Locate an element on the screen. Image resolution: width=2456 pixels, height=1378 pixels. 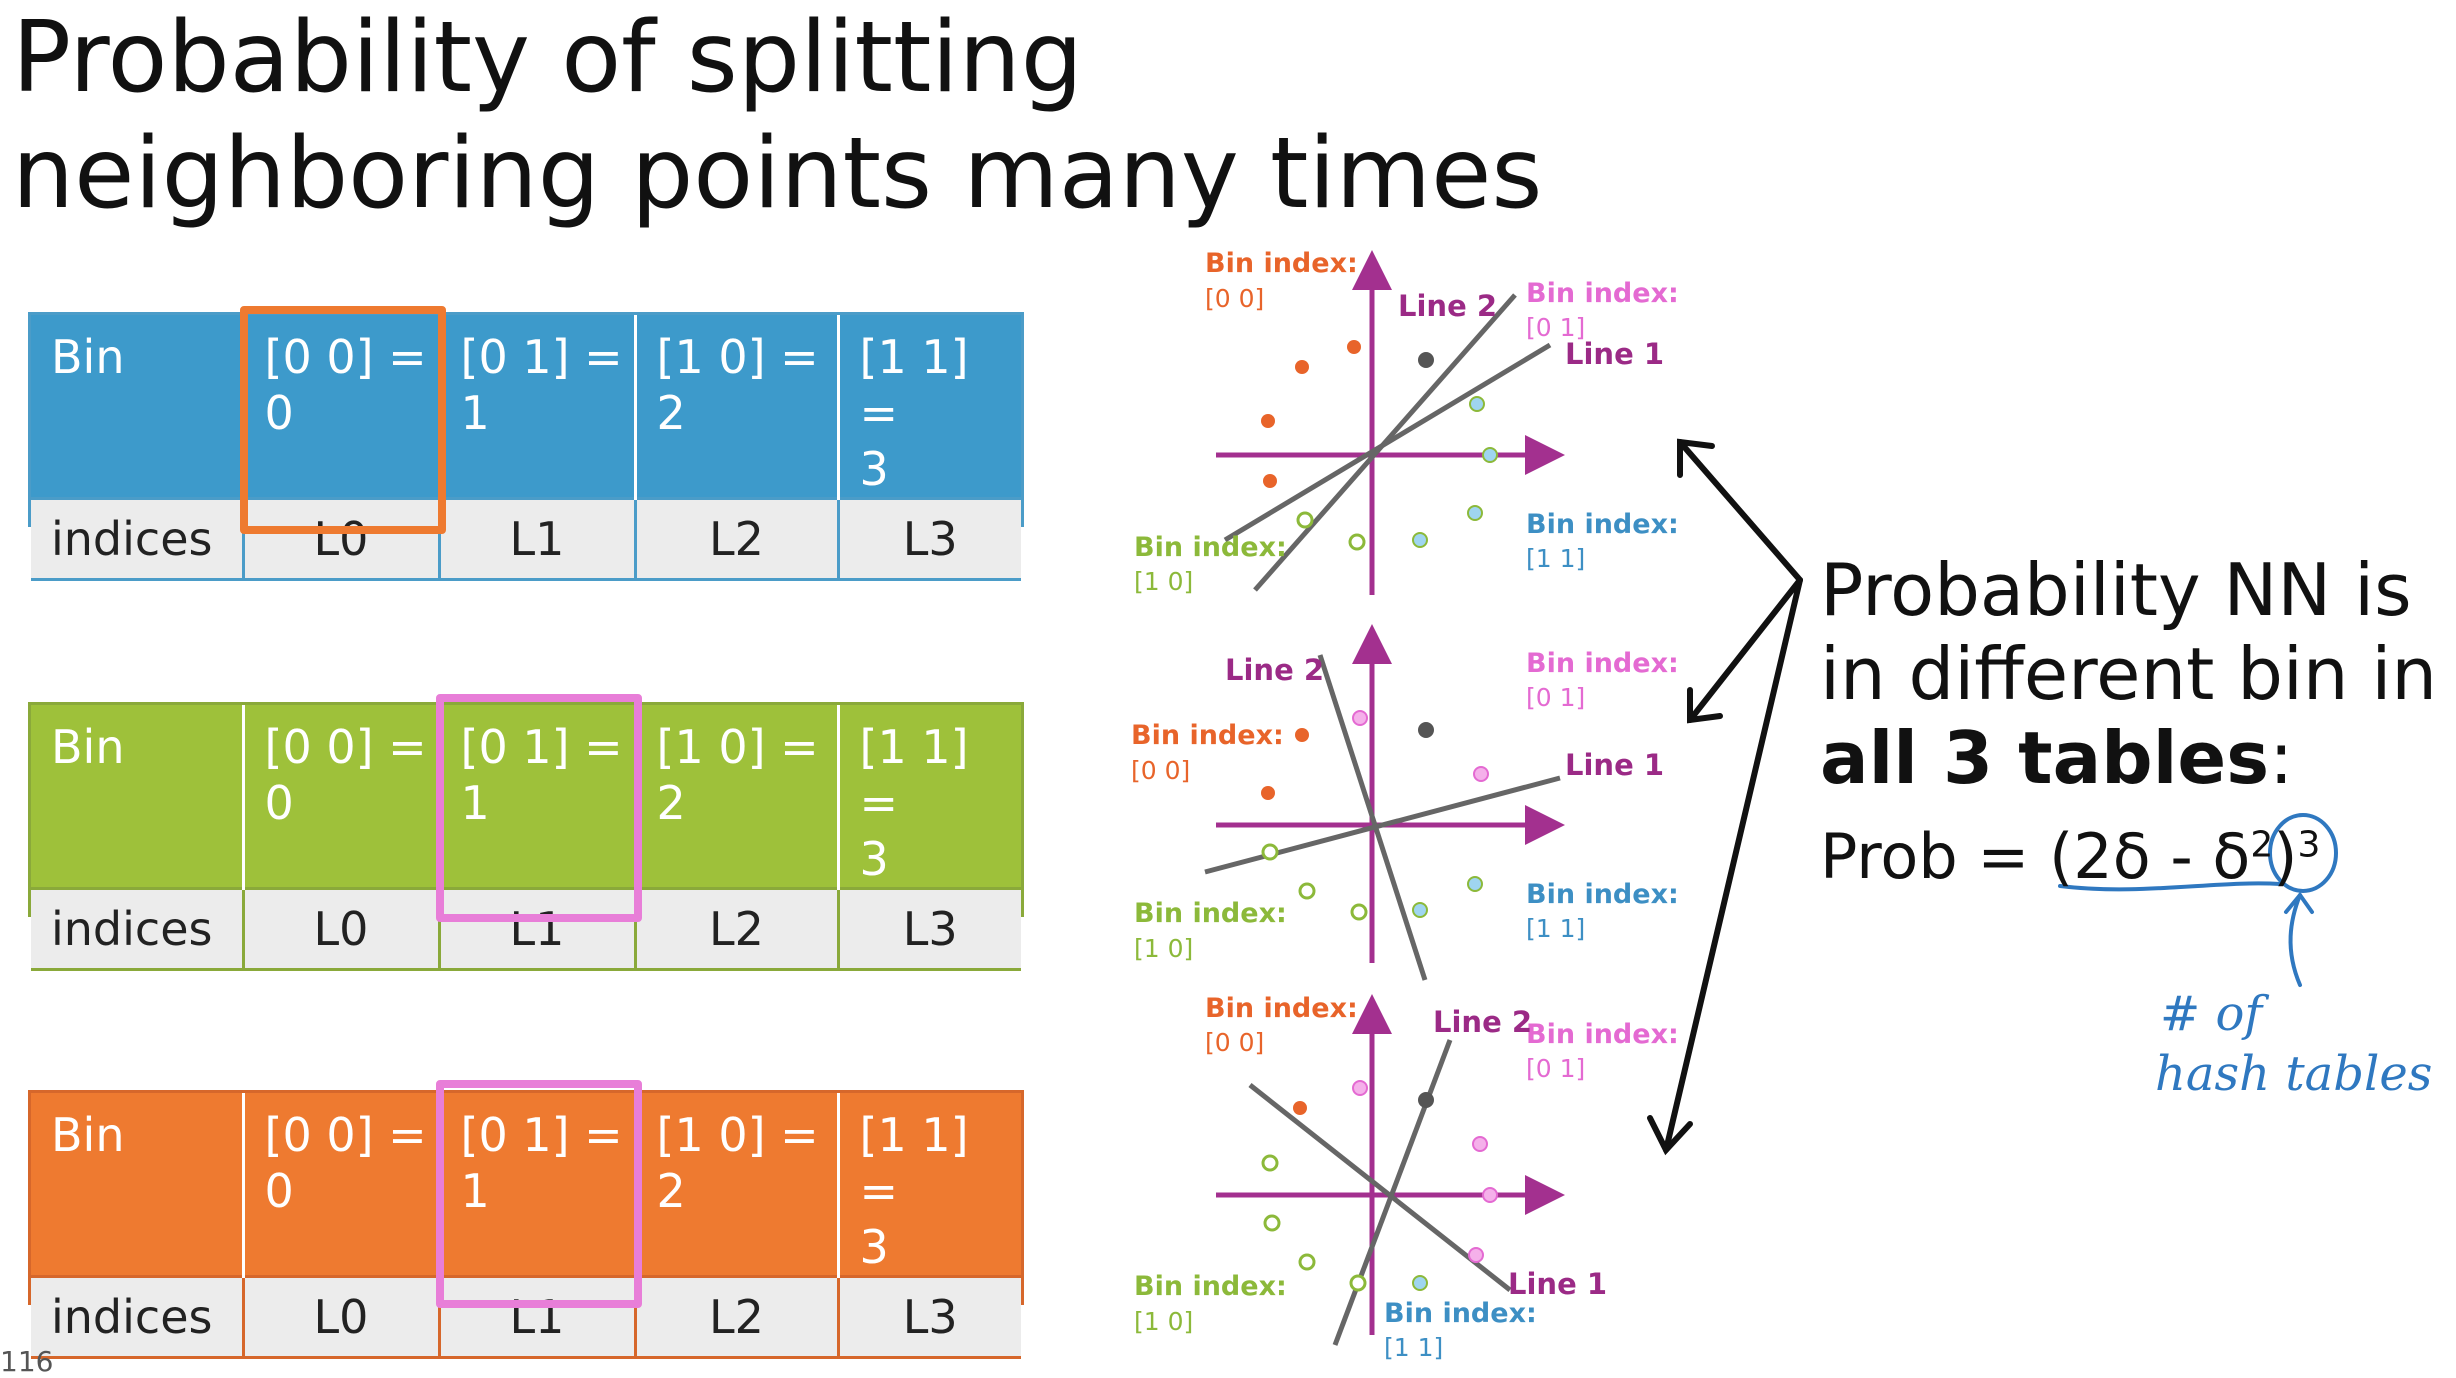
underline is located at coordinates (2170, 886).